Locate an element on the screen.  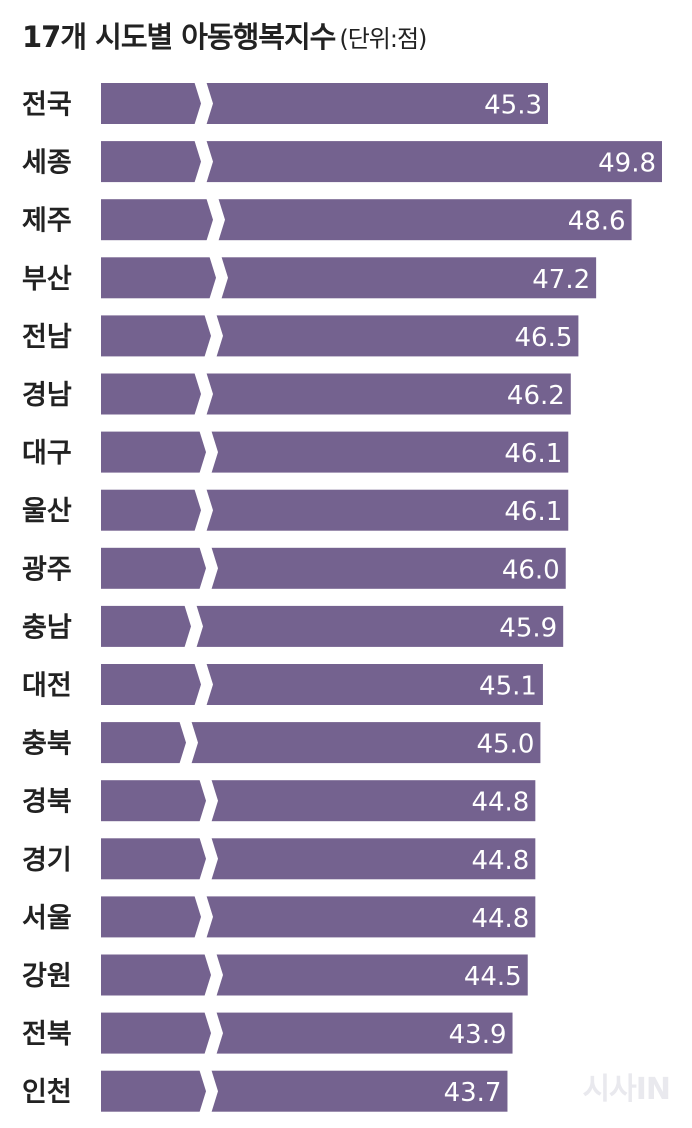
value-label: 45.9 is located at coordinates (528, 628).